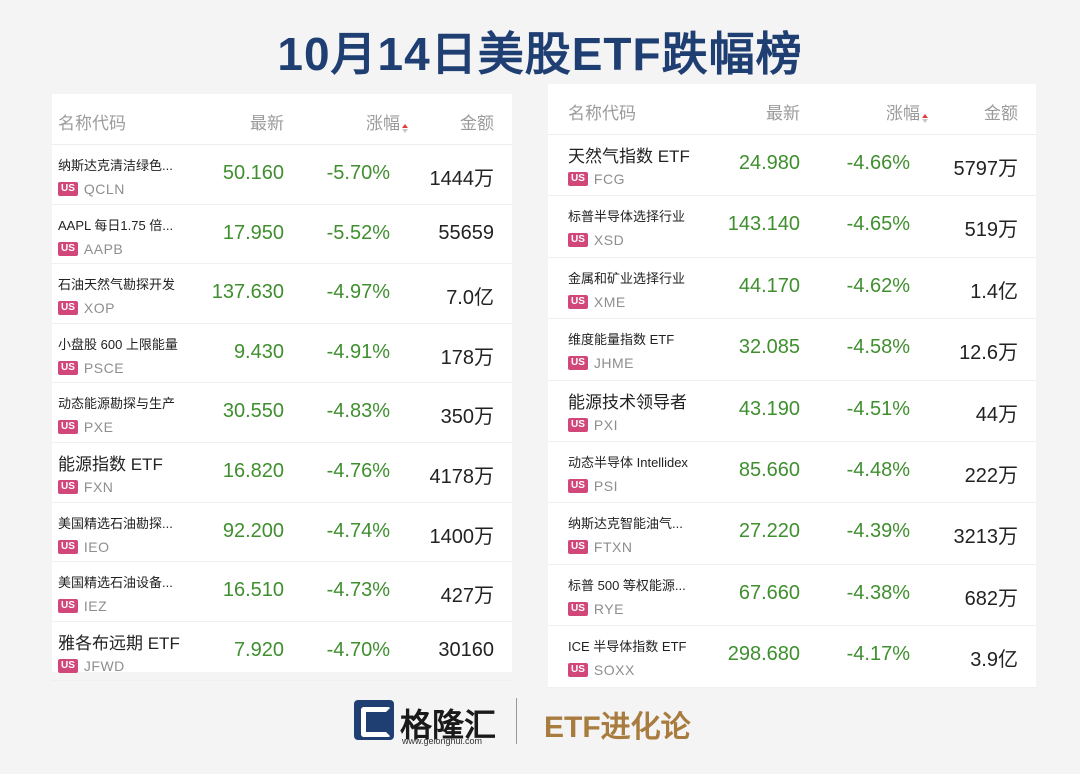 The image size is (1080, 774). What do you see at coordinates (103, 248) in the screenshot?
I see `ticker-code: AAPB` at bounding box center [103, 248].